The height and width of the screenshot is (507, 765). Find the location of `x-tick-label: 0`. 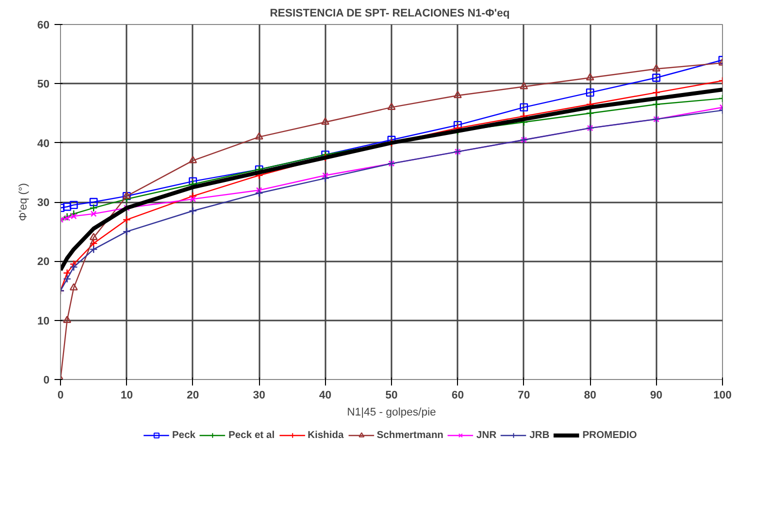

x-tick-label: 0 is located at coordinates (60, 396).